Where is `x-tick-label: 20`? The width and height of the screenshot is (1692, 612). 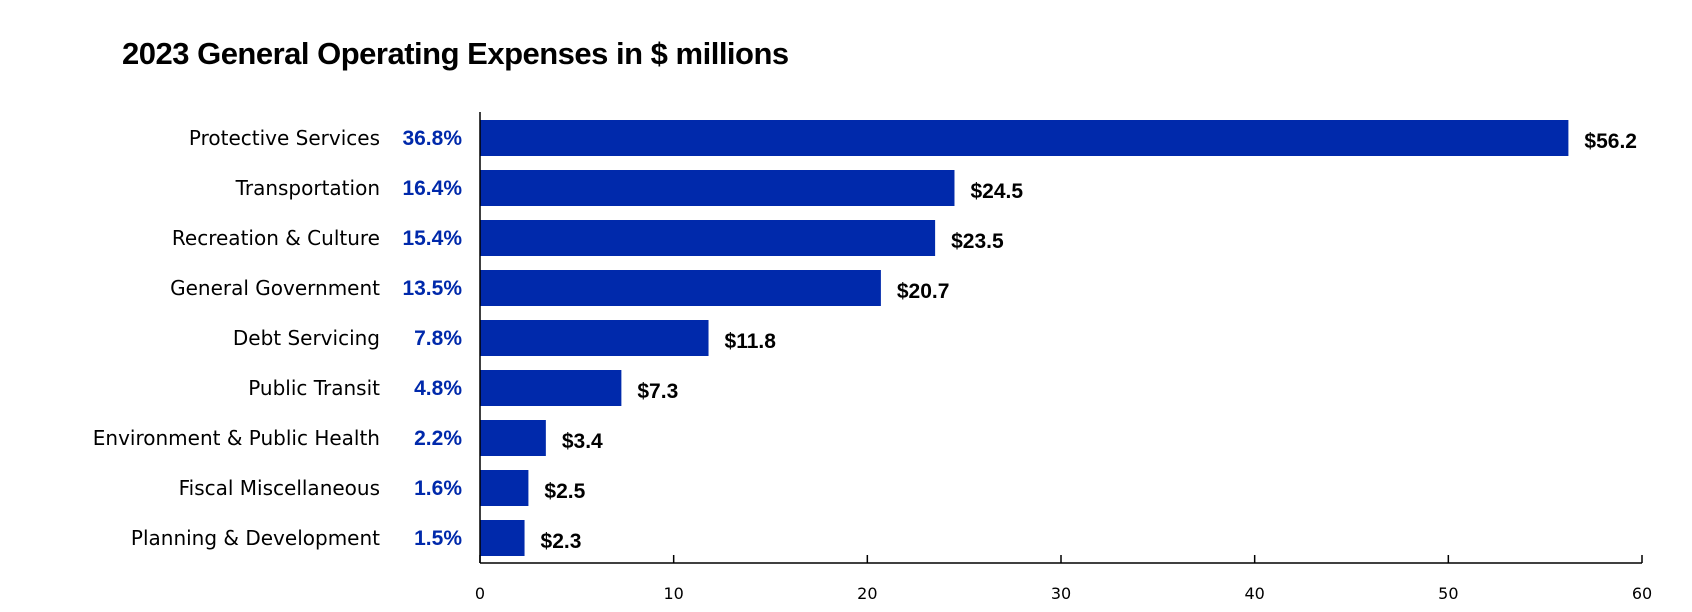
x-tick-label: 20 is located at coordinates (867, 593).